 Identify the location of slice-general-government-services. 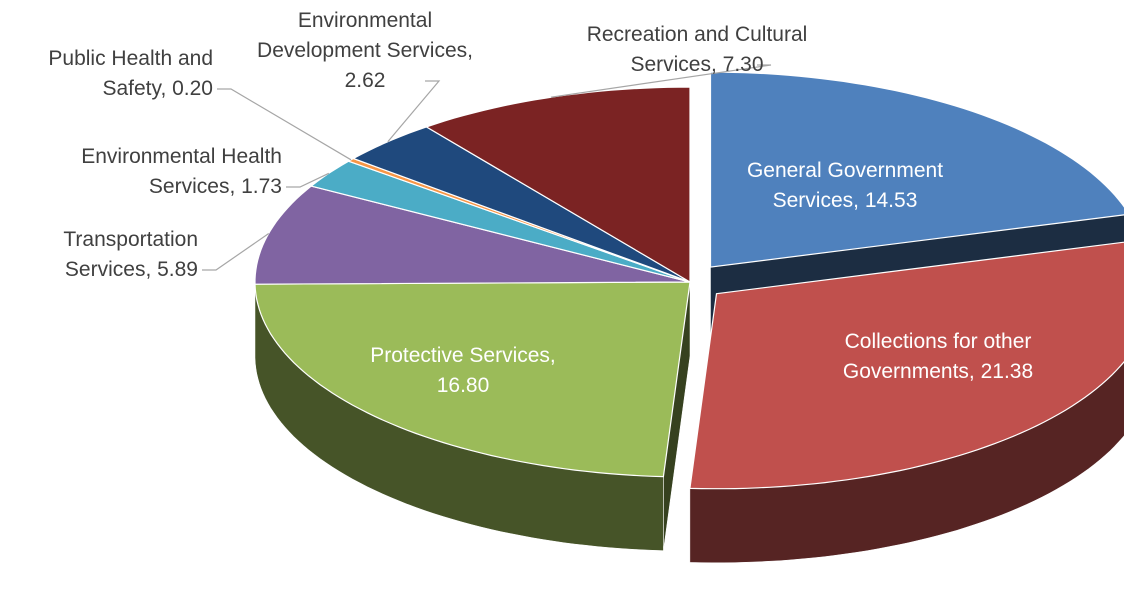
(916, 169).